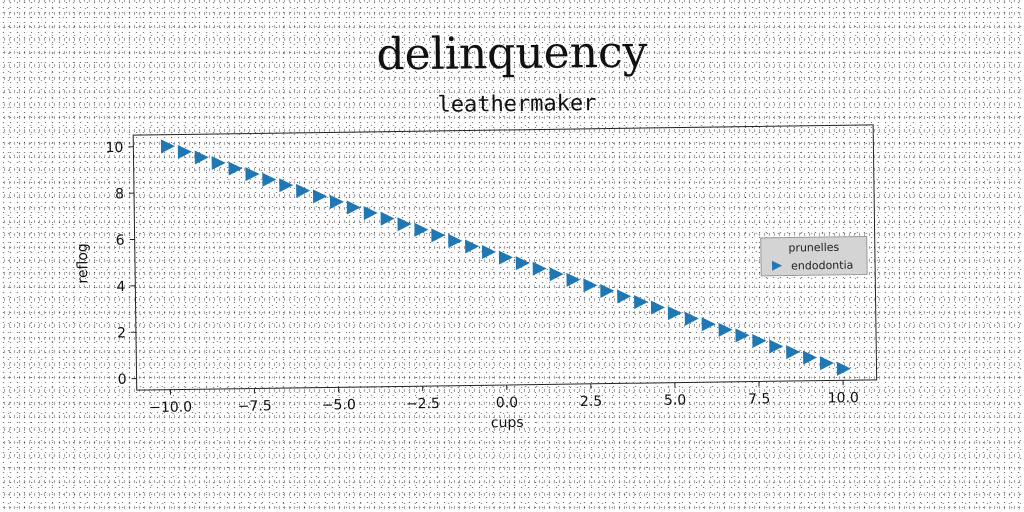 This screenshot has height=512, width=1024. I want to click on legend-title: prunelles, so click(813, 248).